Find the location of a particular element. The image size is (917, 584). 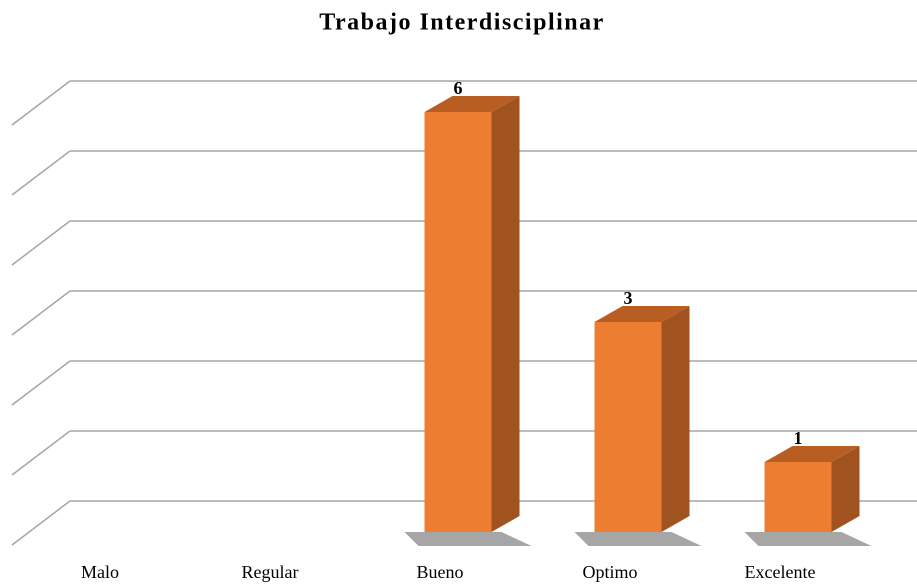

data-label: 1 is located at coordinates (798, 438).